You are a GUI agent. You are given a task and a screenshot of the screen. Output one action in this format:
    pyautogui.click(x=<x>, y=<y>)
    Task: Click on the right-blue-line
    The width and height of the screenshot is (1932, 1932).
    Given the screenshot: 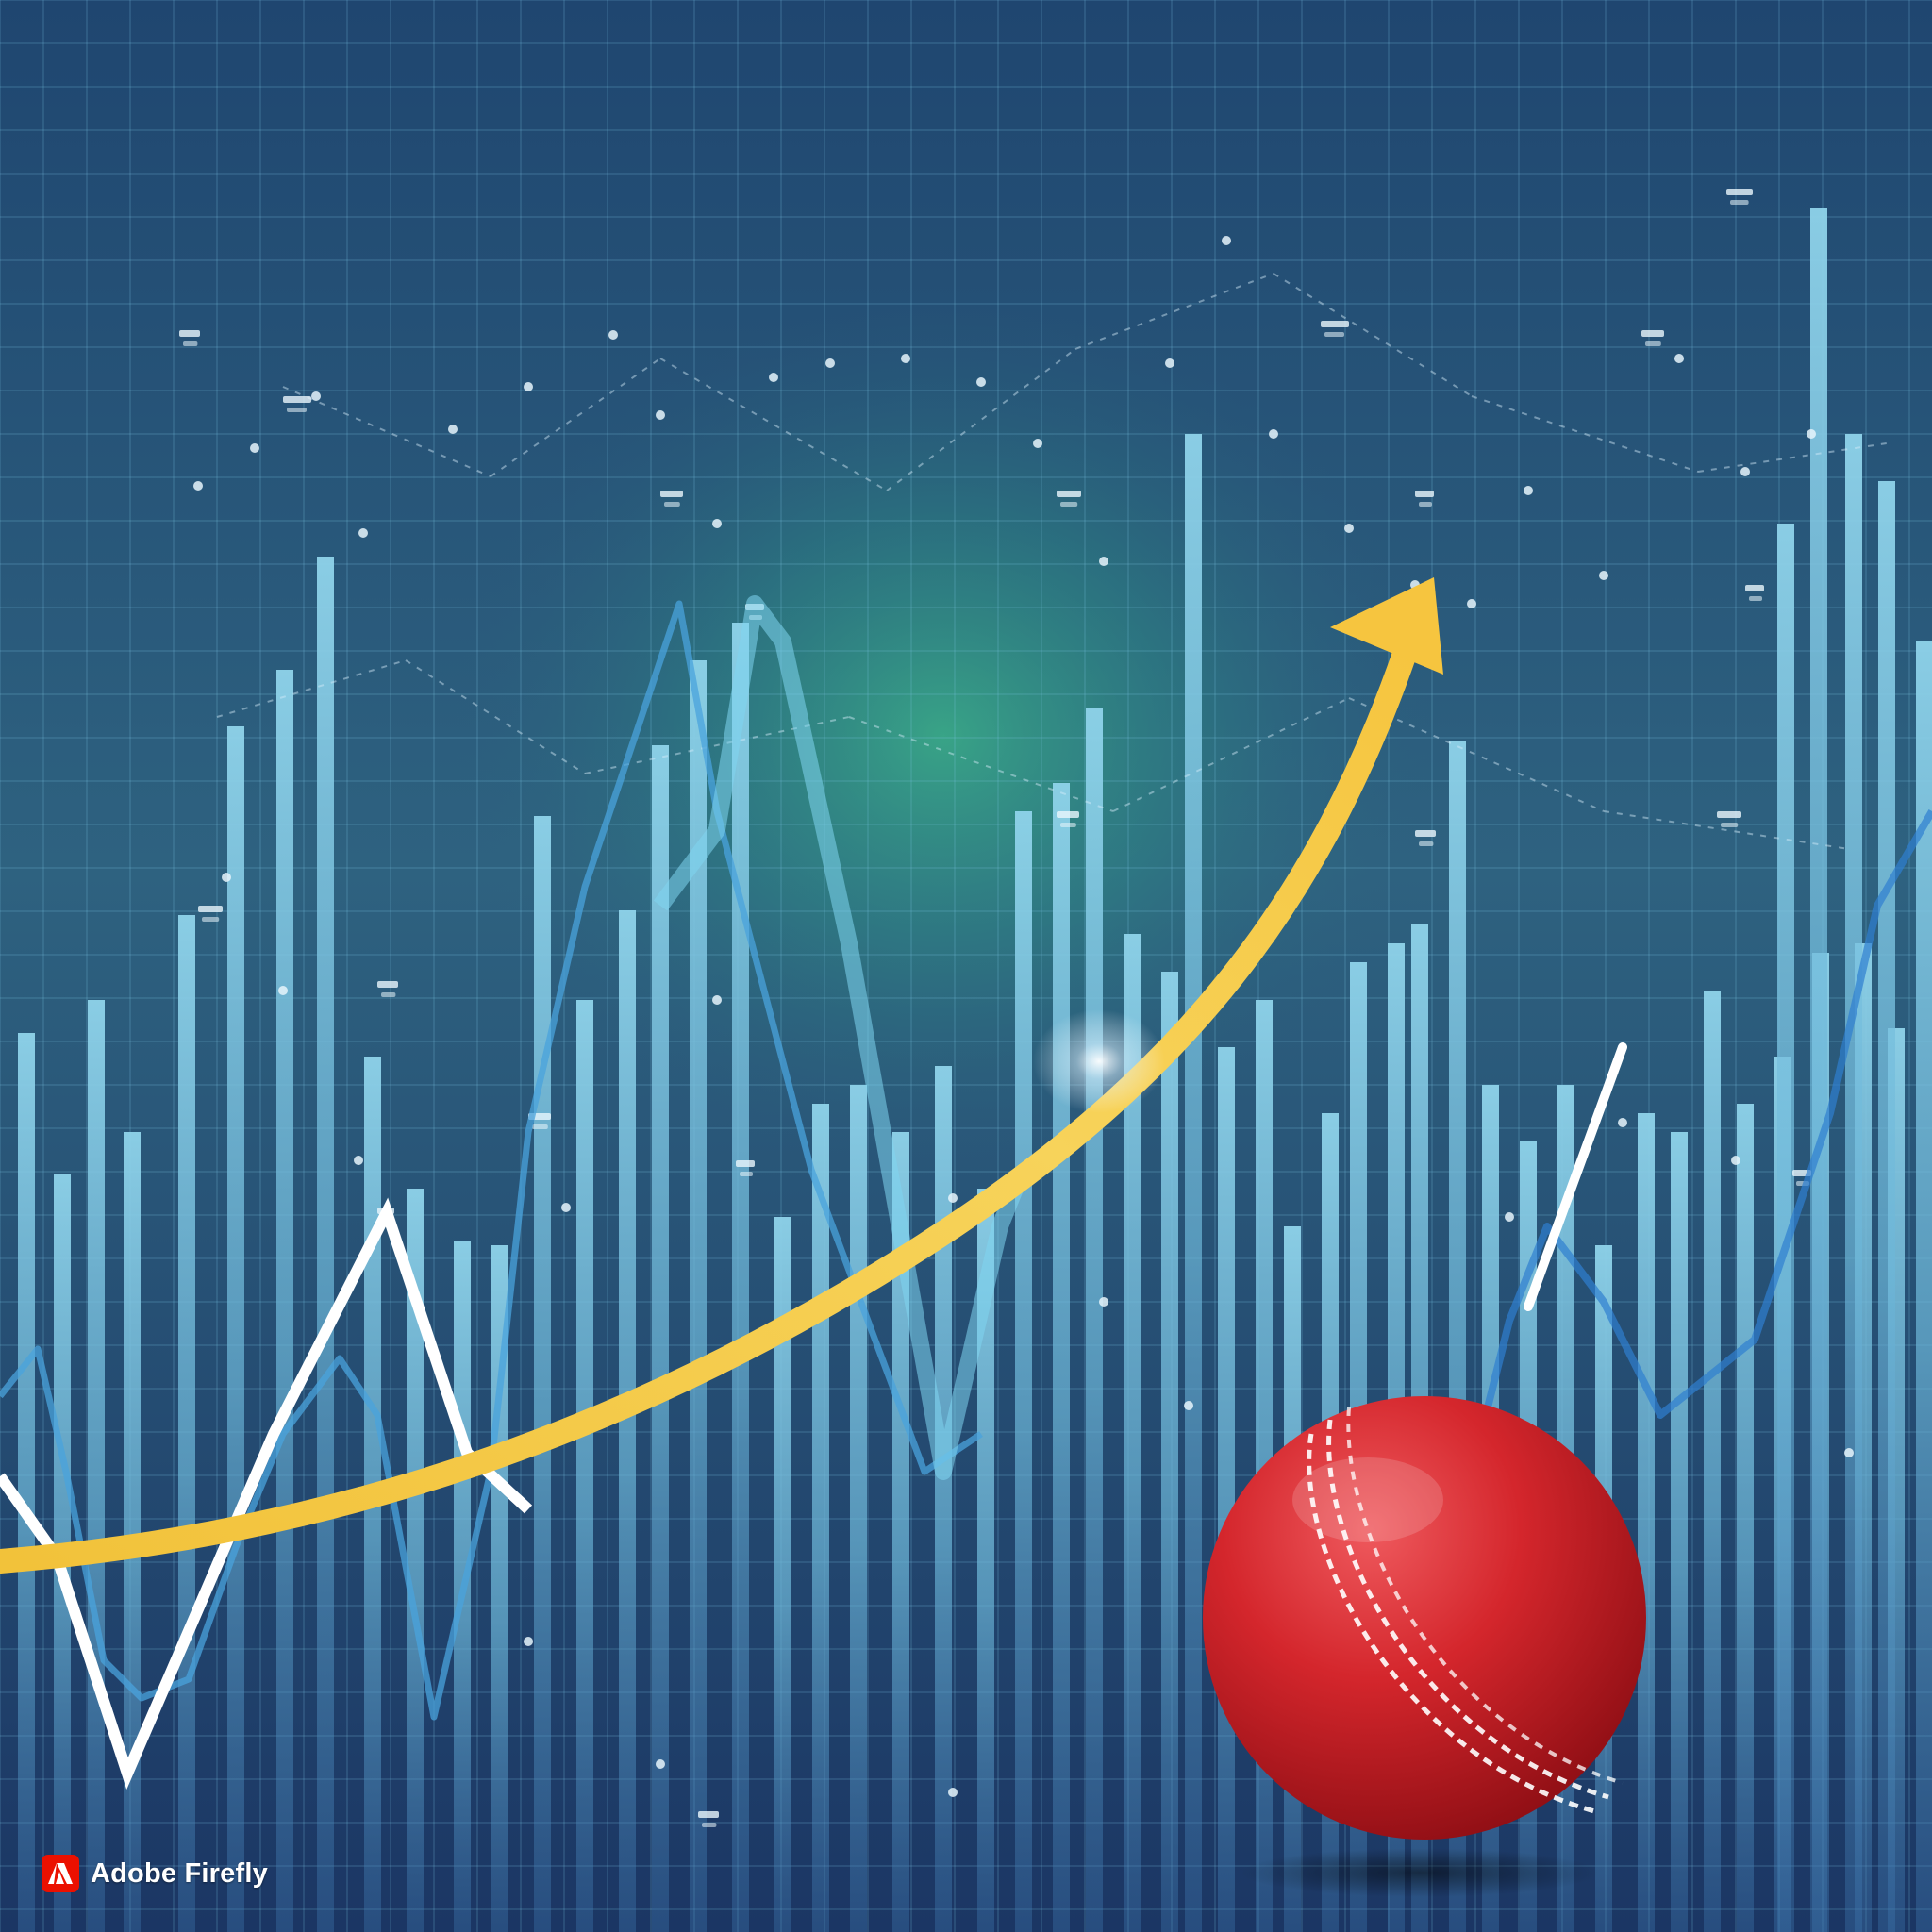 What is the action you would take?
    pyautogui.click(x=1700, y=1140)
    